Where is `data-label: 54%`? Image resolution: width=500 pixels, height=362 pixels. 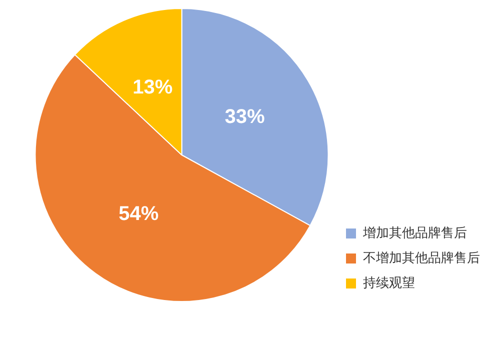 data-label: 54% is located at coordinates (138, 213).